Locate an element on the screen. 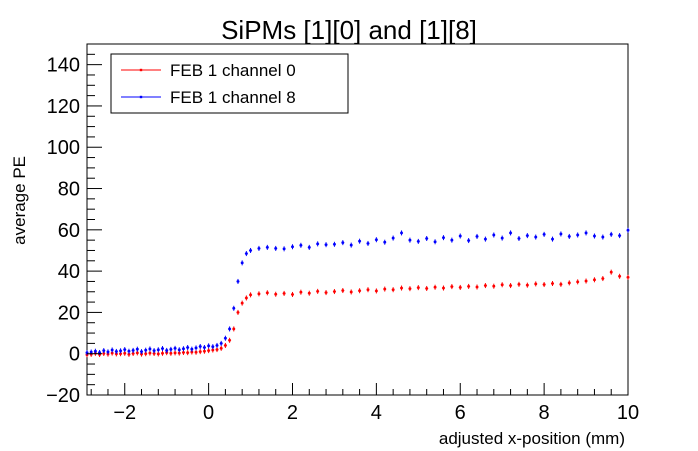 Image resolution: width=698 pixels, height=451 pixels. y-tick-label: 20 is located at coordinates (69, 313).